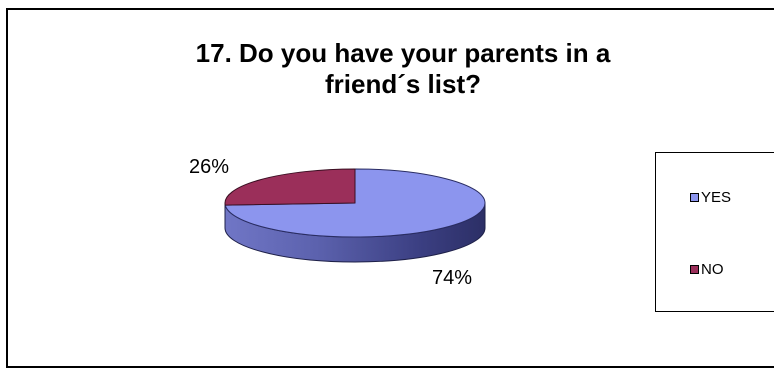 Image resolution: width=774 pixels, height=368 pixels. What do you see at coordinates (712, 269) in the screenshot?
I see `legend-label-no: NO` at bounding box center [712, 269].